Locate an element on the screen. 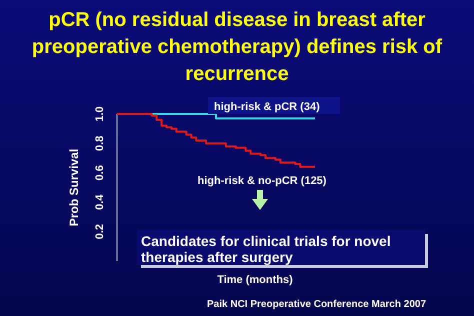 This screenshot has width=474, height=316. y-tick-label: 0.6 is located at coordinates (100, 172).